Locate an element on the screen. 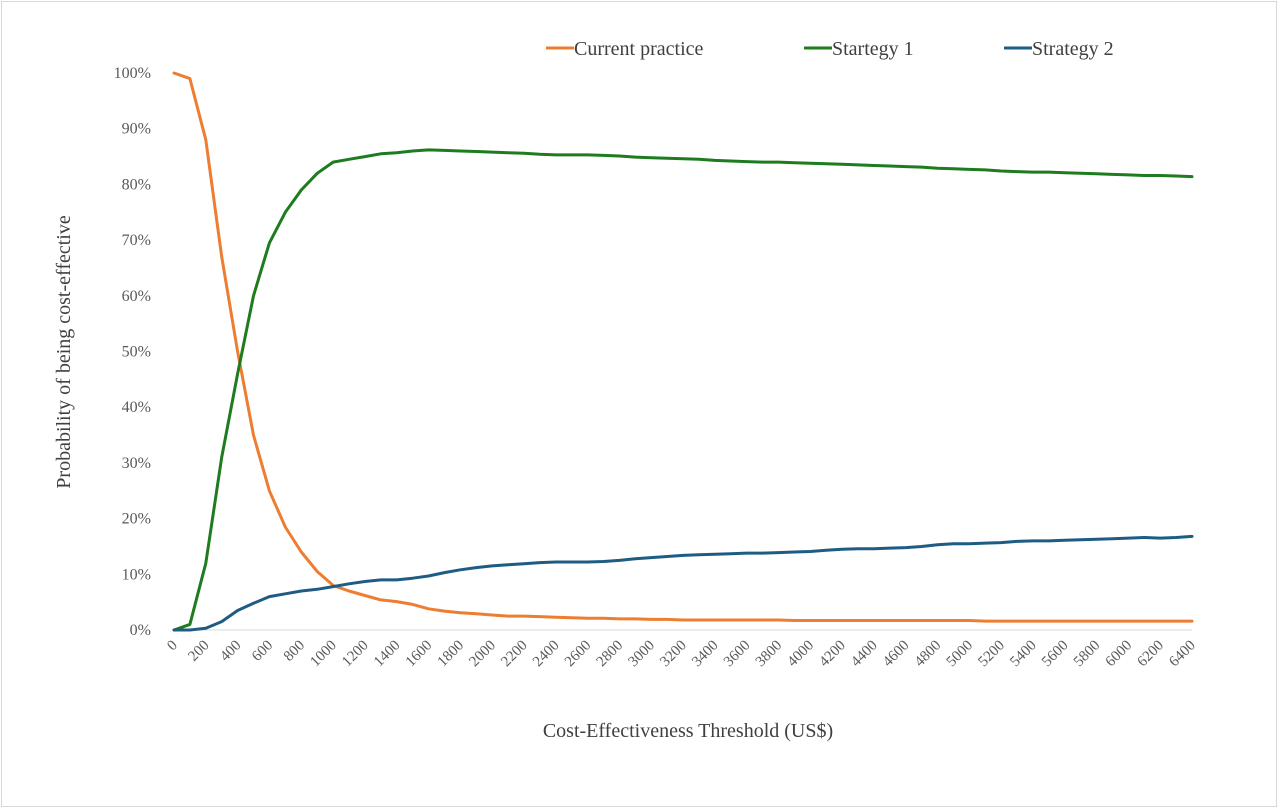 Image resolution: width=1280 pixels, height=810 pixels. x-tick-label: 6400 is located at coordinates (1182, 654).